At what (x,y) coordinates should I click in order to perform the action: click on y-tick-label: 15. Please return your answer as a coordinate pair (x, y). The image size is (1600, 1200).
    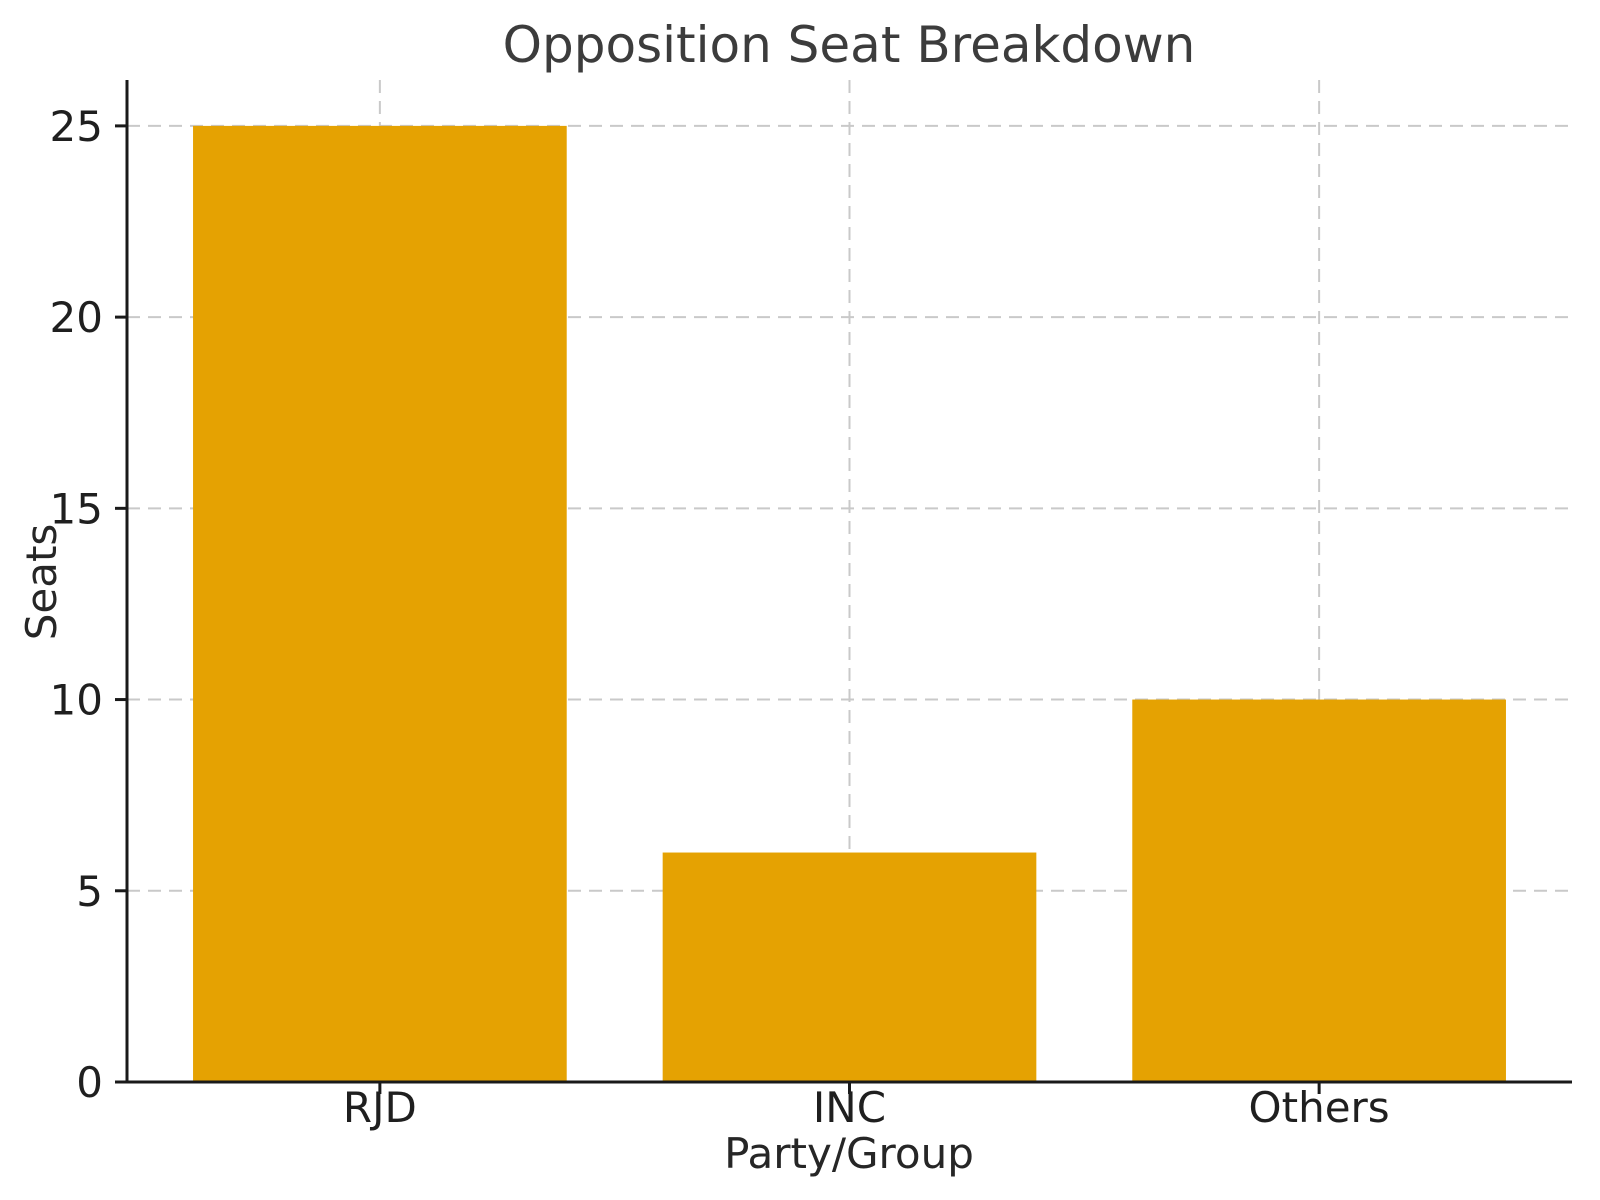
    Looking at the image, I should click on (76, 508).